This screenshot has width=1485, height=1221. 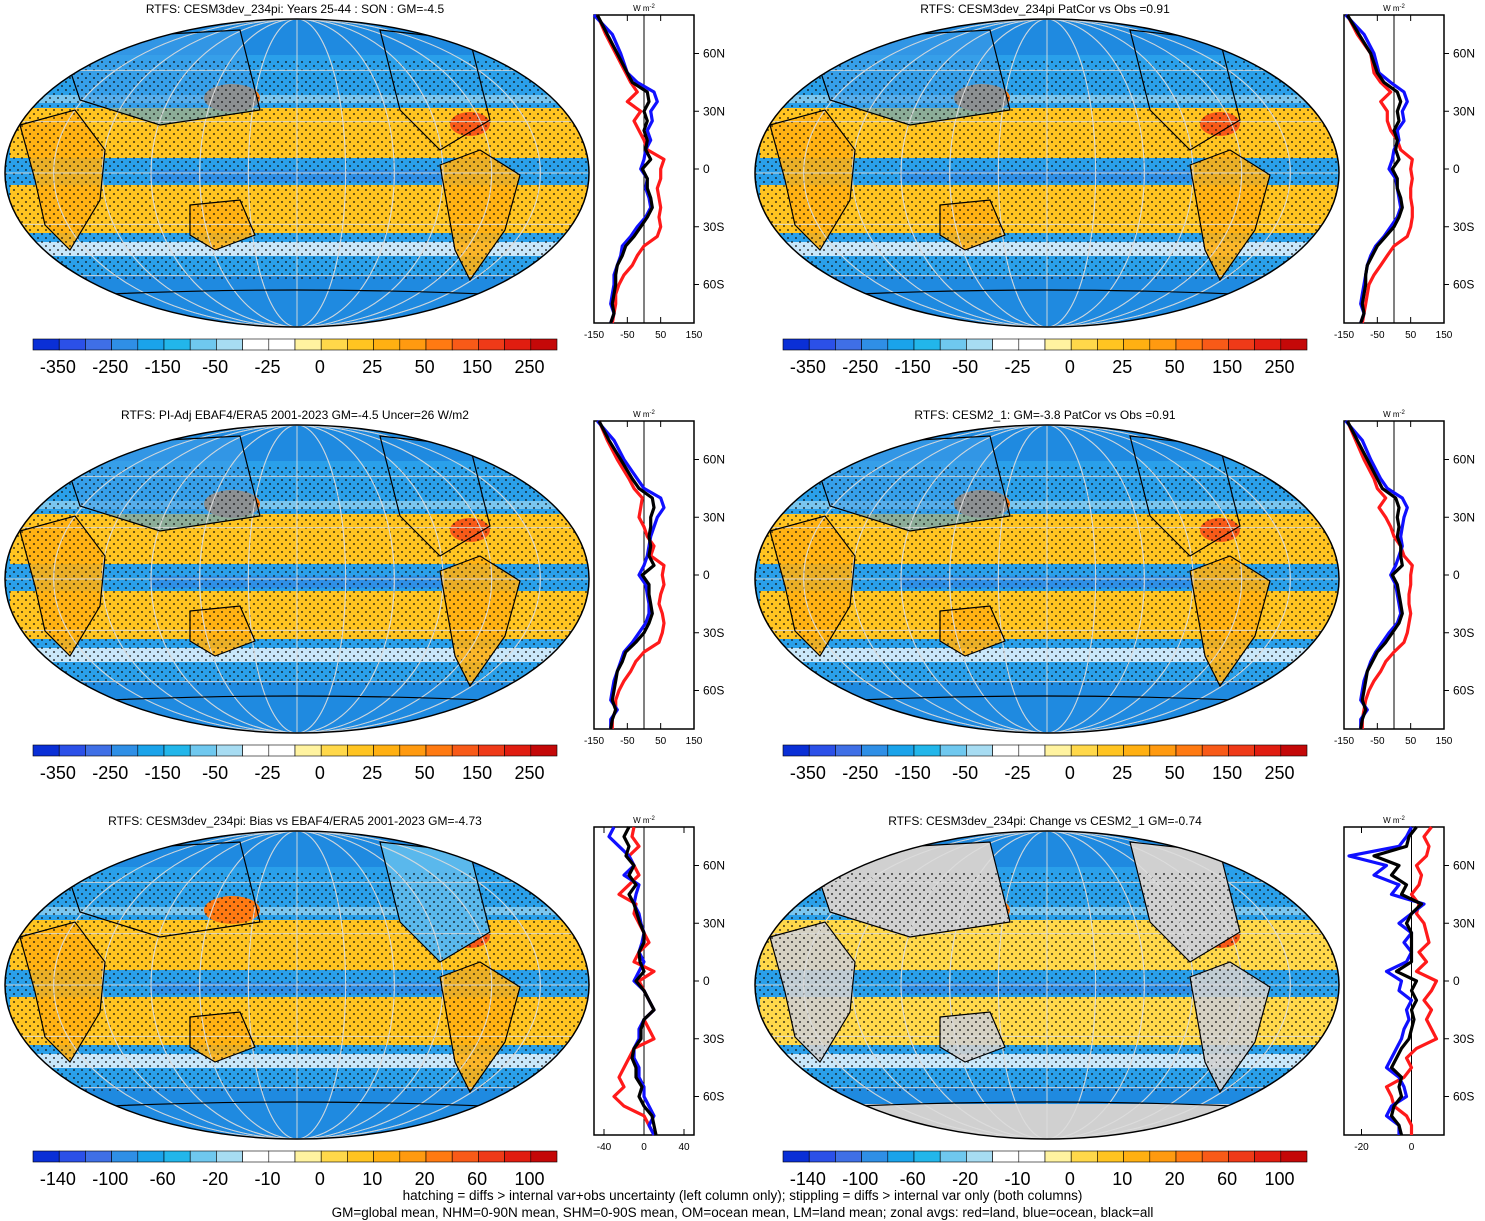 What do you see at coordinates (1122, 773) in the screenshot?
I see `colorbar-label: 25` at bounding box center [1122, 773].